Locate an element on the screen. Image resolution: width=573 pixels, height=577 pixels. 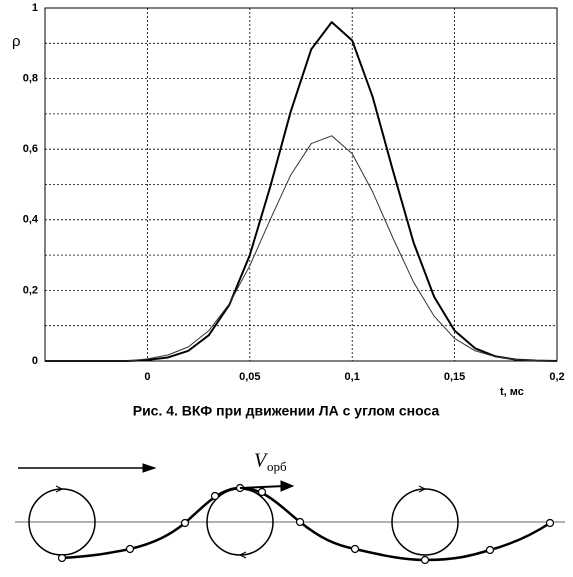
trajectory is located at coordinates (306, 524).